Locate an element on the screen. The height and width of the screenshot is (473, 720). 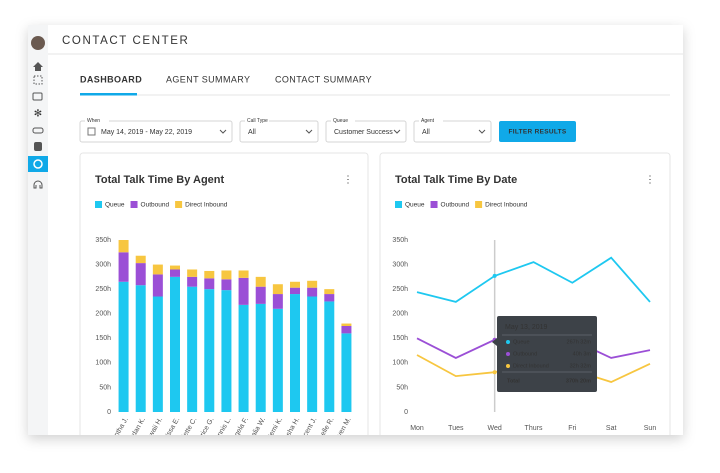
card-title: Total Talk Time By Agent is located at coordinates (160, 180).